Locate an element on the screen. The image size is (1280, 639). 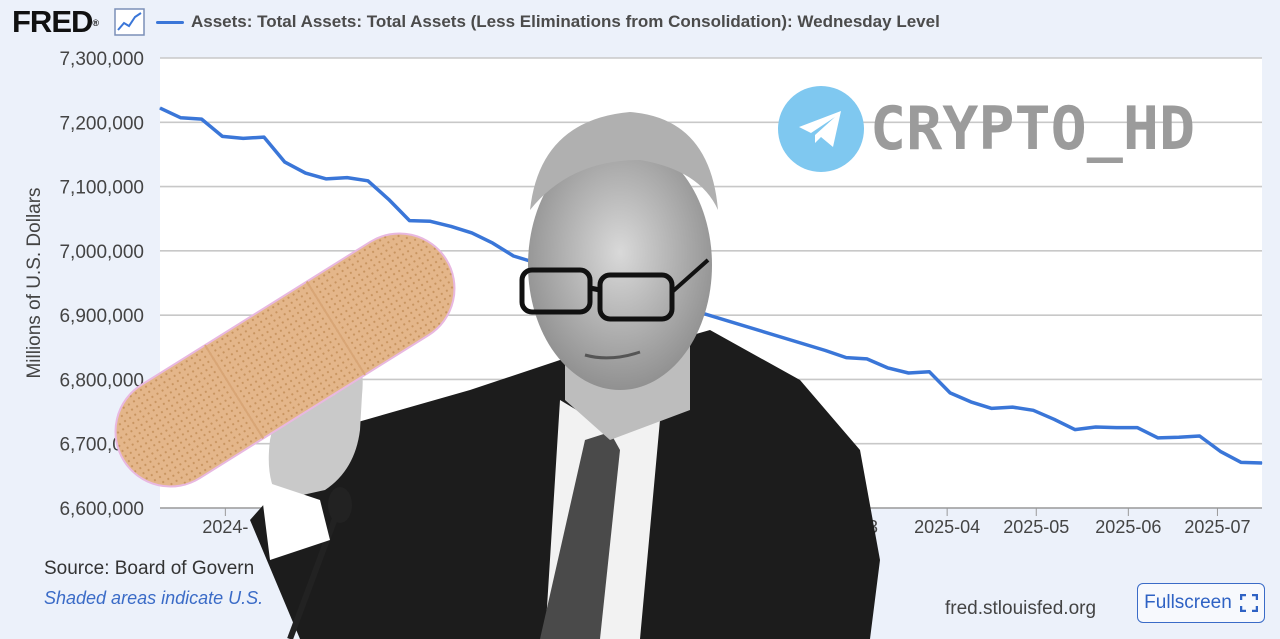
expand-icon is located at coordinates (1248, 603).